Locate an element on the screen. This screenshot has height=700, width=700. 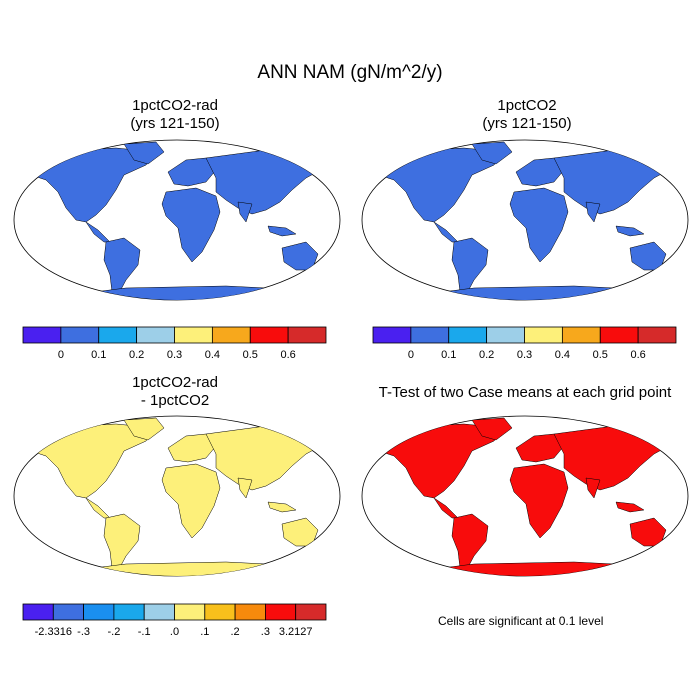
colorbar-panel2-label: 0.6 is located at coordinates (637, 355).